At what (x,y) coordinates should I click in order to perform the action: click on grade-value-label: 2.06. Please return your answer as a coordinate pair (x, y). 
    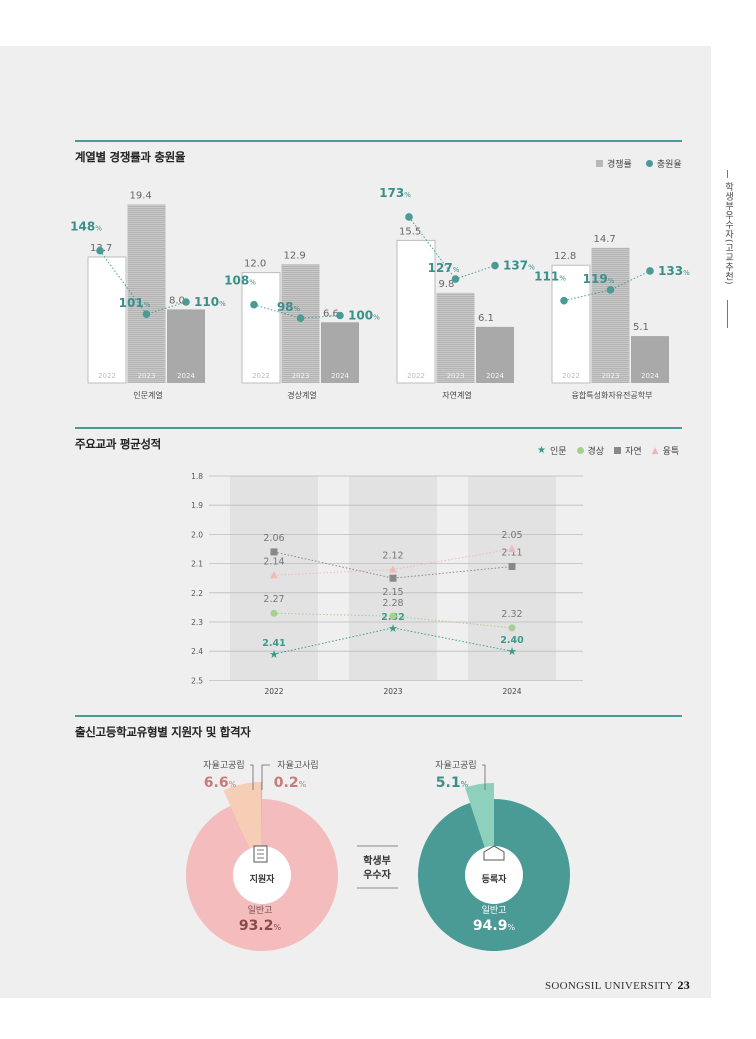
    Looking at the image, I should click on (273, 538).